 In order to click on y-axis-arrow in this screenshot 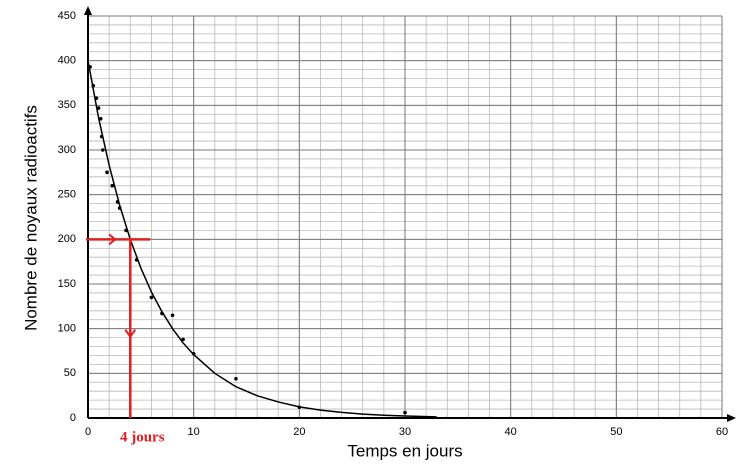, I will do `click(88, 10)`.